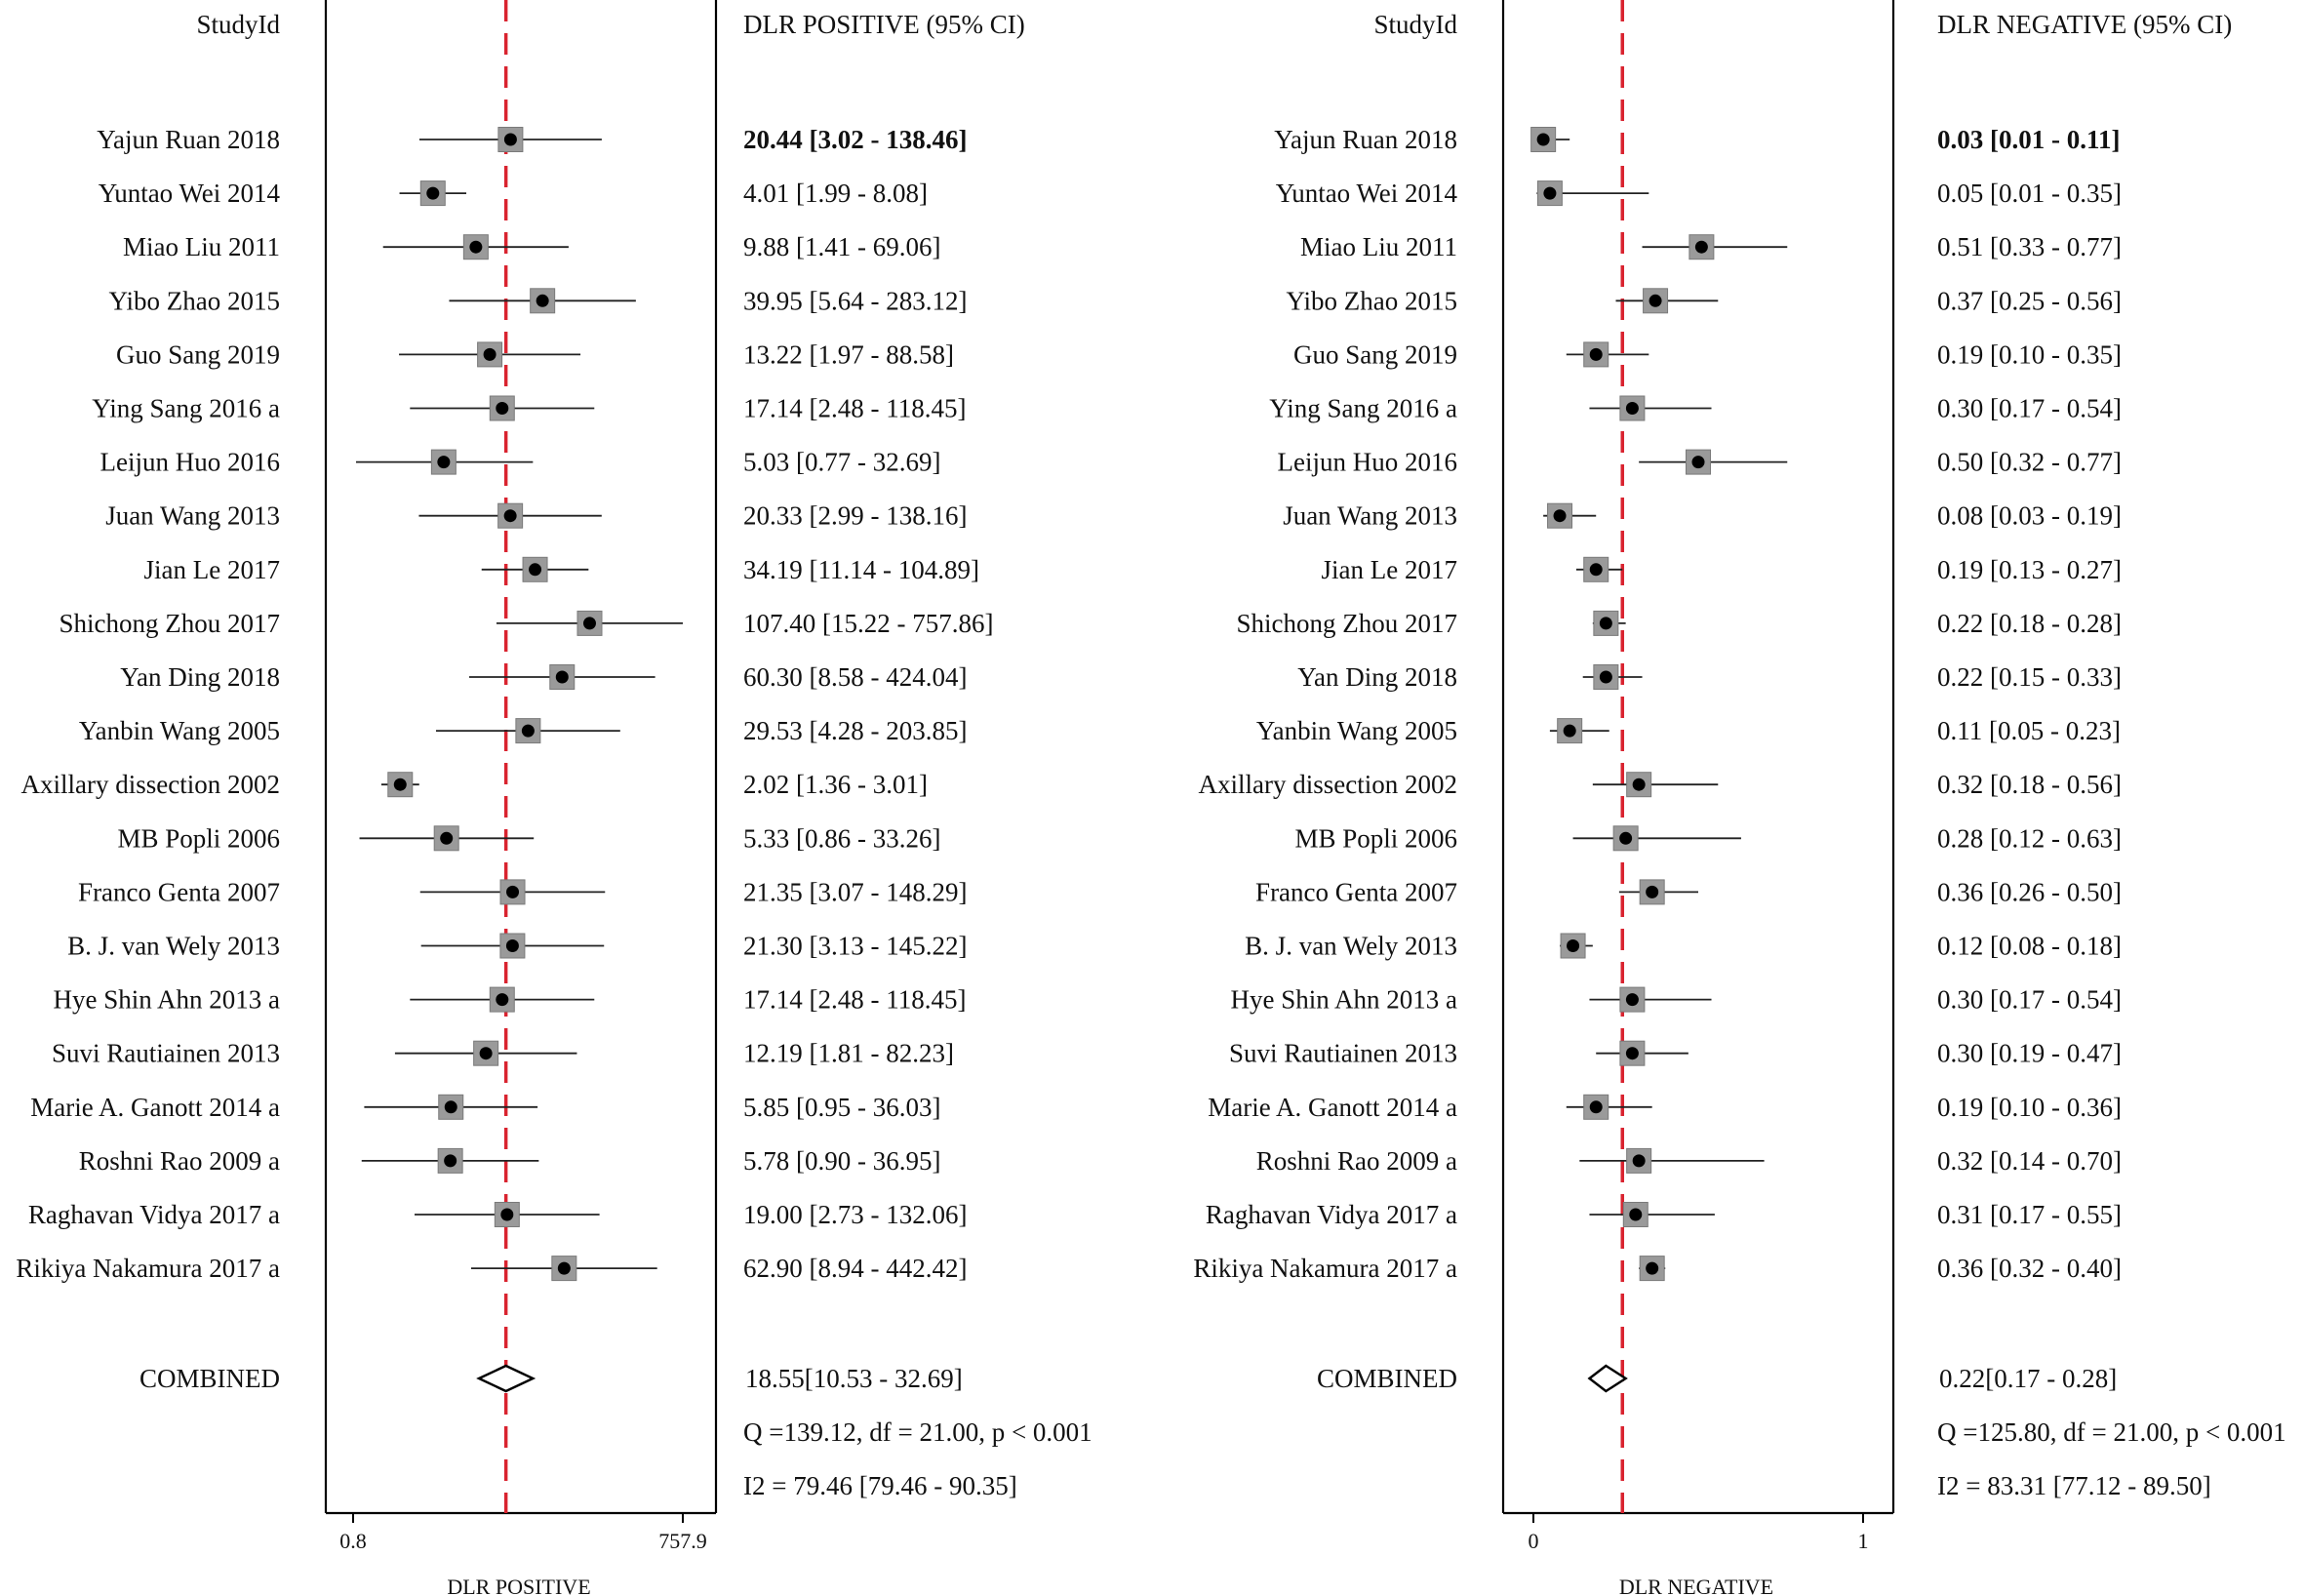  What do you see at coordinates (854, 409) in the screenshot?
I see `estimate-label: 17.14 [2.48 - 118.45]` at bounding box center [854, 409].